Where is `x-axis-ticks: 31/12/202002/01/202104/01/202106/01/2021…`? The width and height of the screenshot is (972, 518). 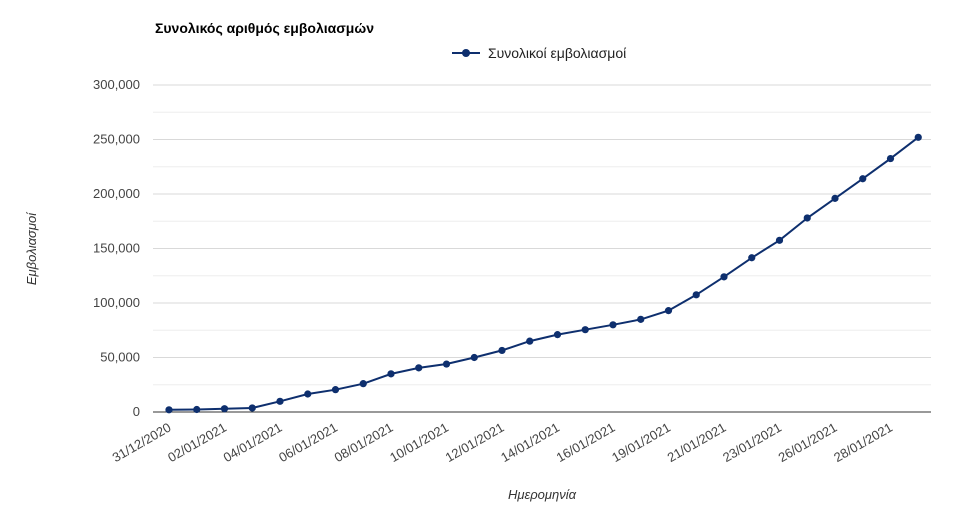
x-axis-ticks: 31/12/202002/01/202104/01/202106/01/2021… is located at coordinates (502, 443).